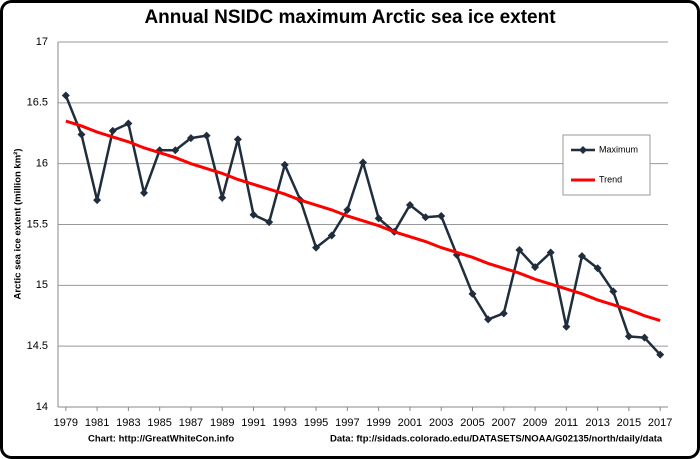 The height and width of the screenshot is (459, 700). I want to click on y-tick-label: 17, so click(42, 42).